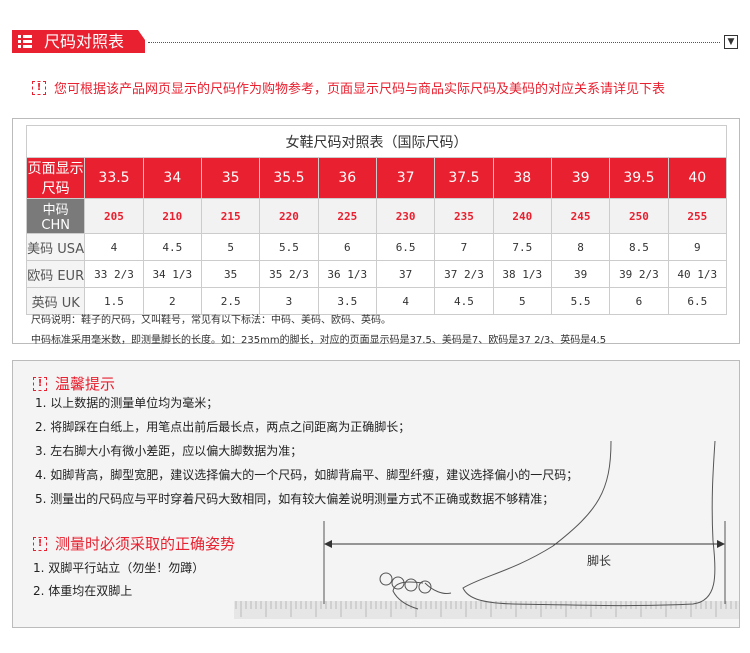 Image resolution: width=750 pixels, height=653 pixels. Describe the element at coordinates (114, 178) in the screenshot. I see `size-header: 33.5` at that location.